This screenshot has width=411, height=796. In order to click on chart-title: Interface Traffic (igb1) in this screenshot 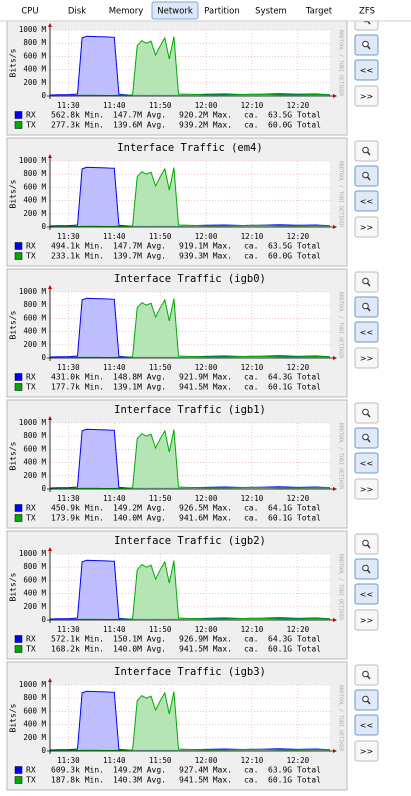, I will do `click(190, 410)`.